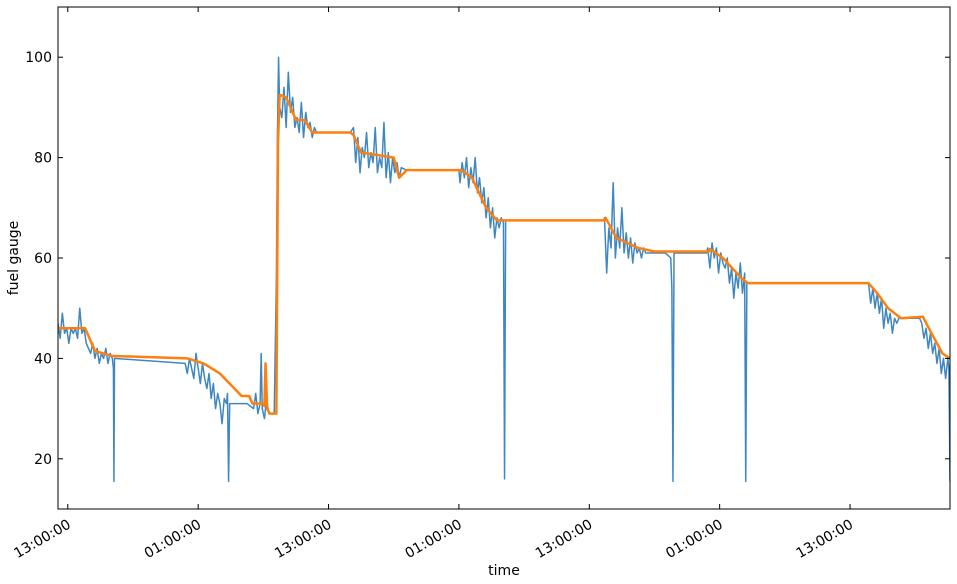 The width and height of the screenshot is (957, 584). What do you see at coordinates (504, 571) in the screenshot?
I see `x-axis-label: time` at bounding box center [504, 571].